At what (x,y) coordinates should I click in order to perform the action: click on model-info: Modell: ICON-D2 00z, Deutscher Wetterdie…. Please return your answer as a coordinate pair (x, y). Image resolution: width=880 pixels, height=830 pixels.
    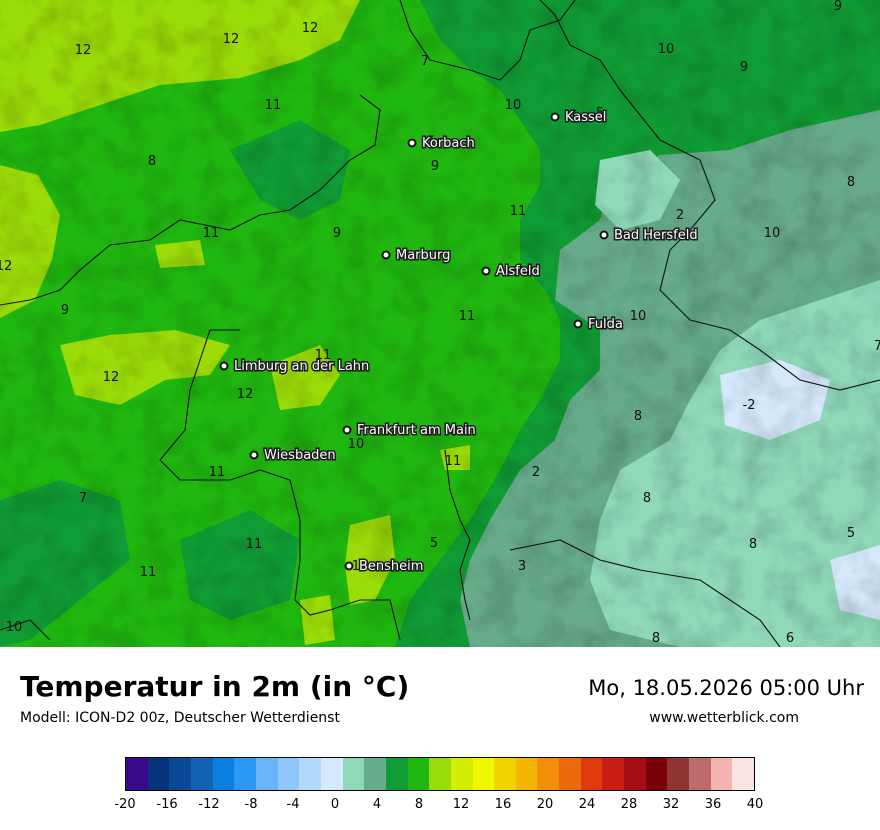
    Looking at the image, I should click on (180, 718).